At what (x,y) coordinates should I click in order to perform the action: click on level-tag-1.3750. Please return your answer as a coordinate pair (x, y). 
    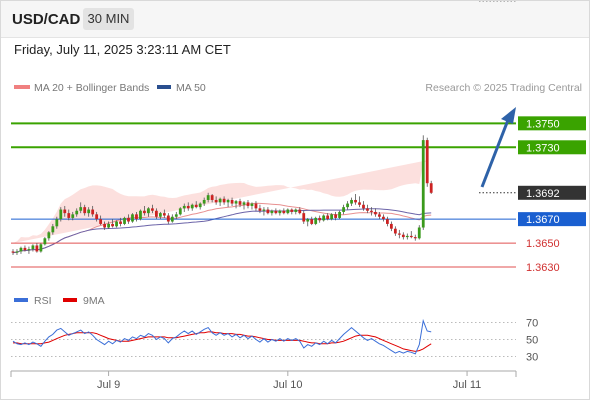
    Looking at the image, I should click on (552, 123).